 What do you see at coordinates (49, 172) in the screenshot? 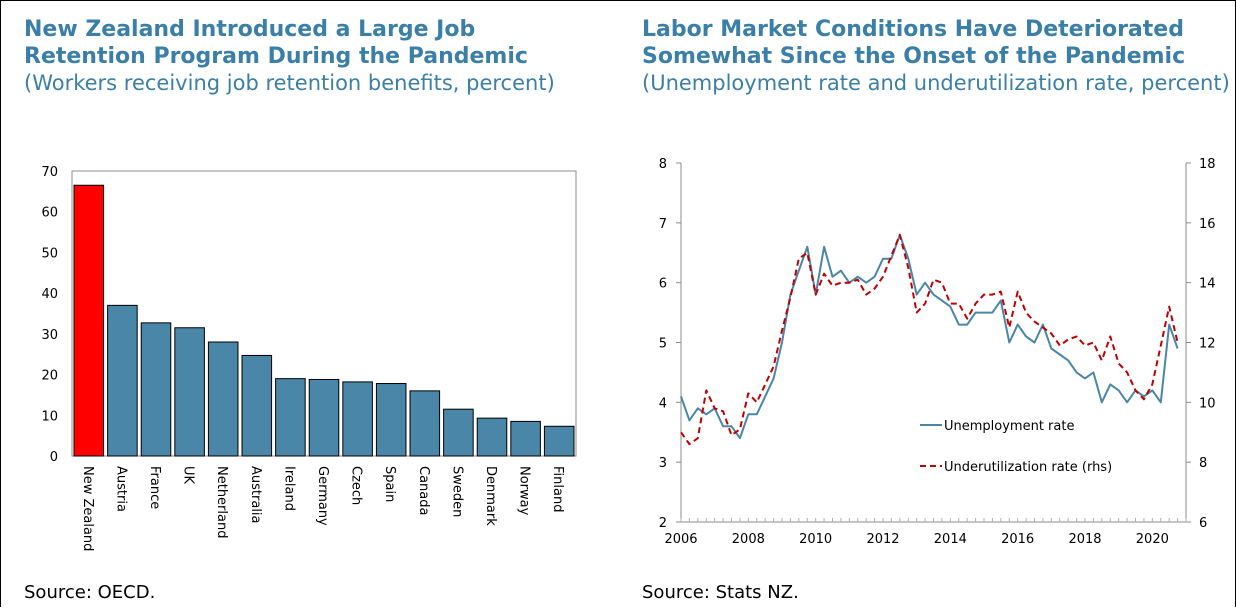
I see `y-tick-label: 70` at bounding box center [49, 172].